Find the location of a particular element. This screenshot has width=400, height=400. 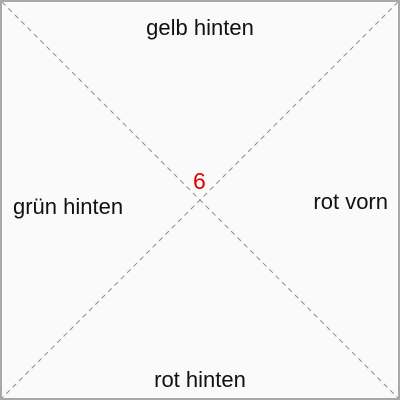

label-bottom: rot hinten is located at coordinates (200, 379).